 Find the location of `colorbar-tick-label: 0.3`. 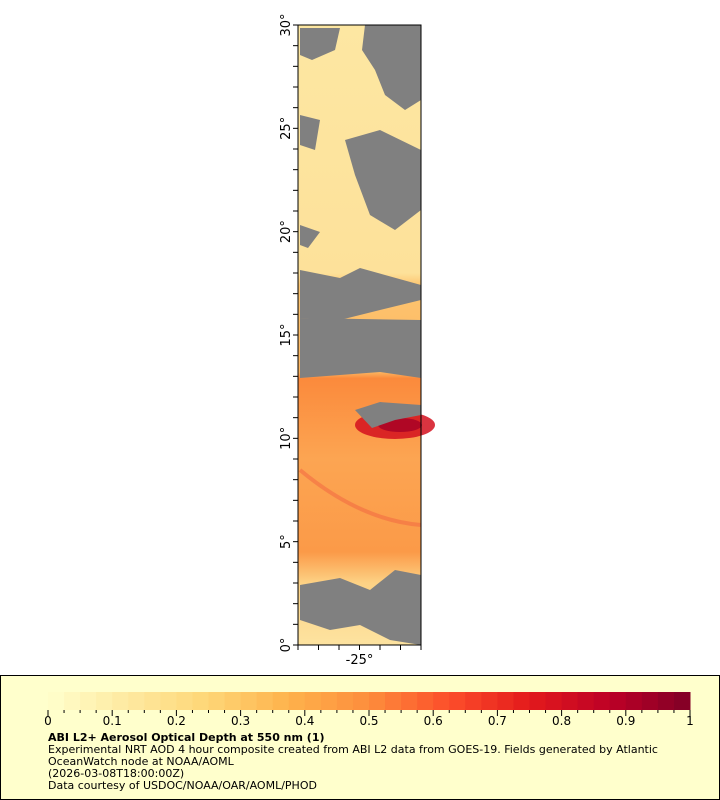

colorbar-tick-label: 0.3 is located at coordinates (240, 720).